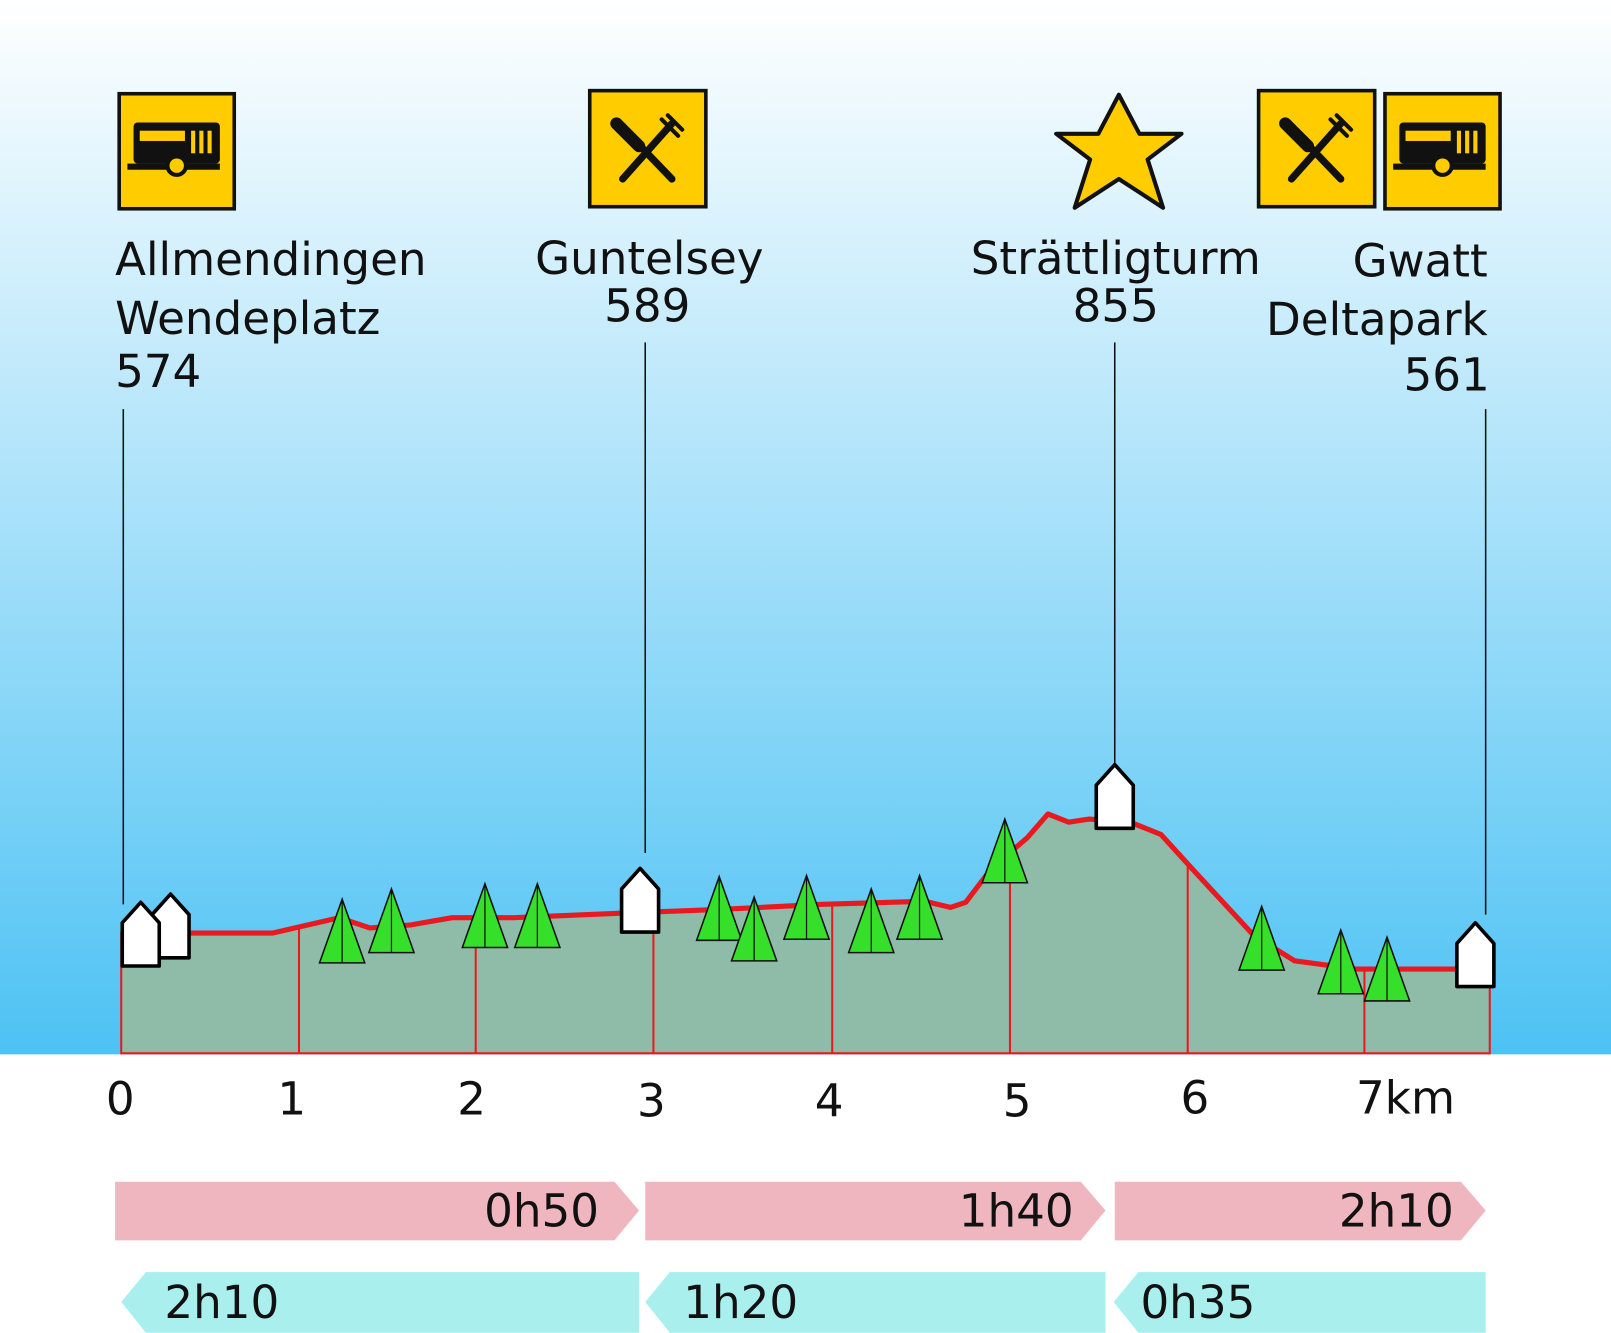  Describe the element at coordinates (120, 1099) in the screenshot. I see `km-label: 0` at that location.